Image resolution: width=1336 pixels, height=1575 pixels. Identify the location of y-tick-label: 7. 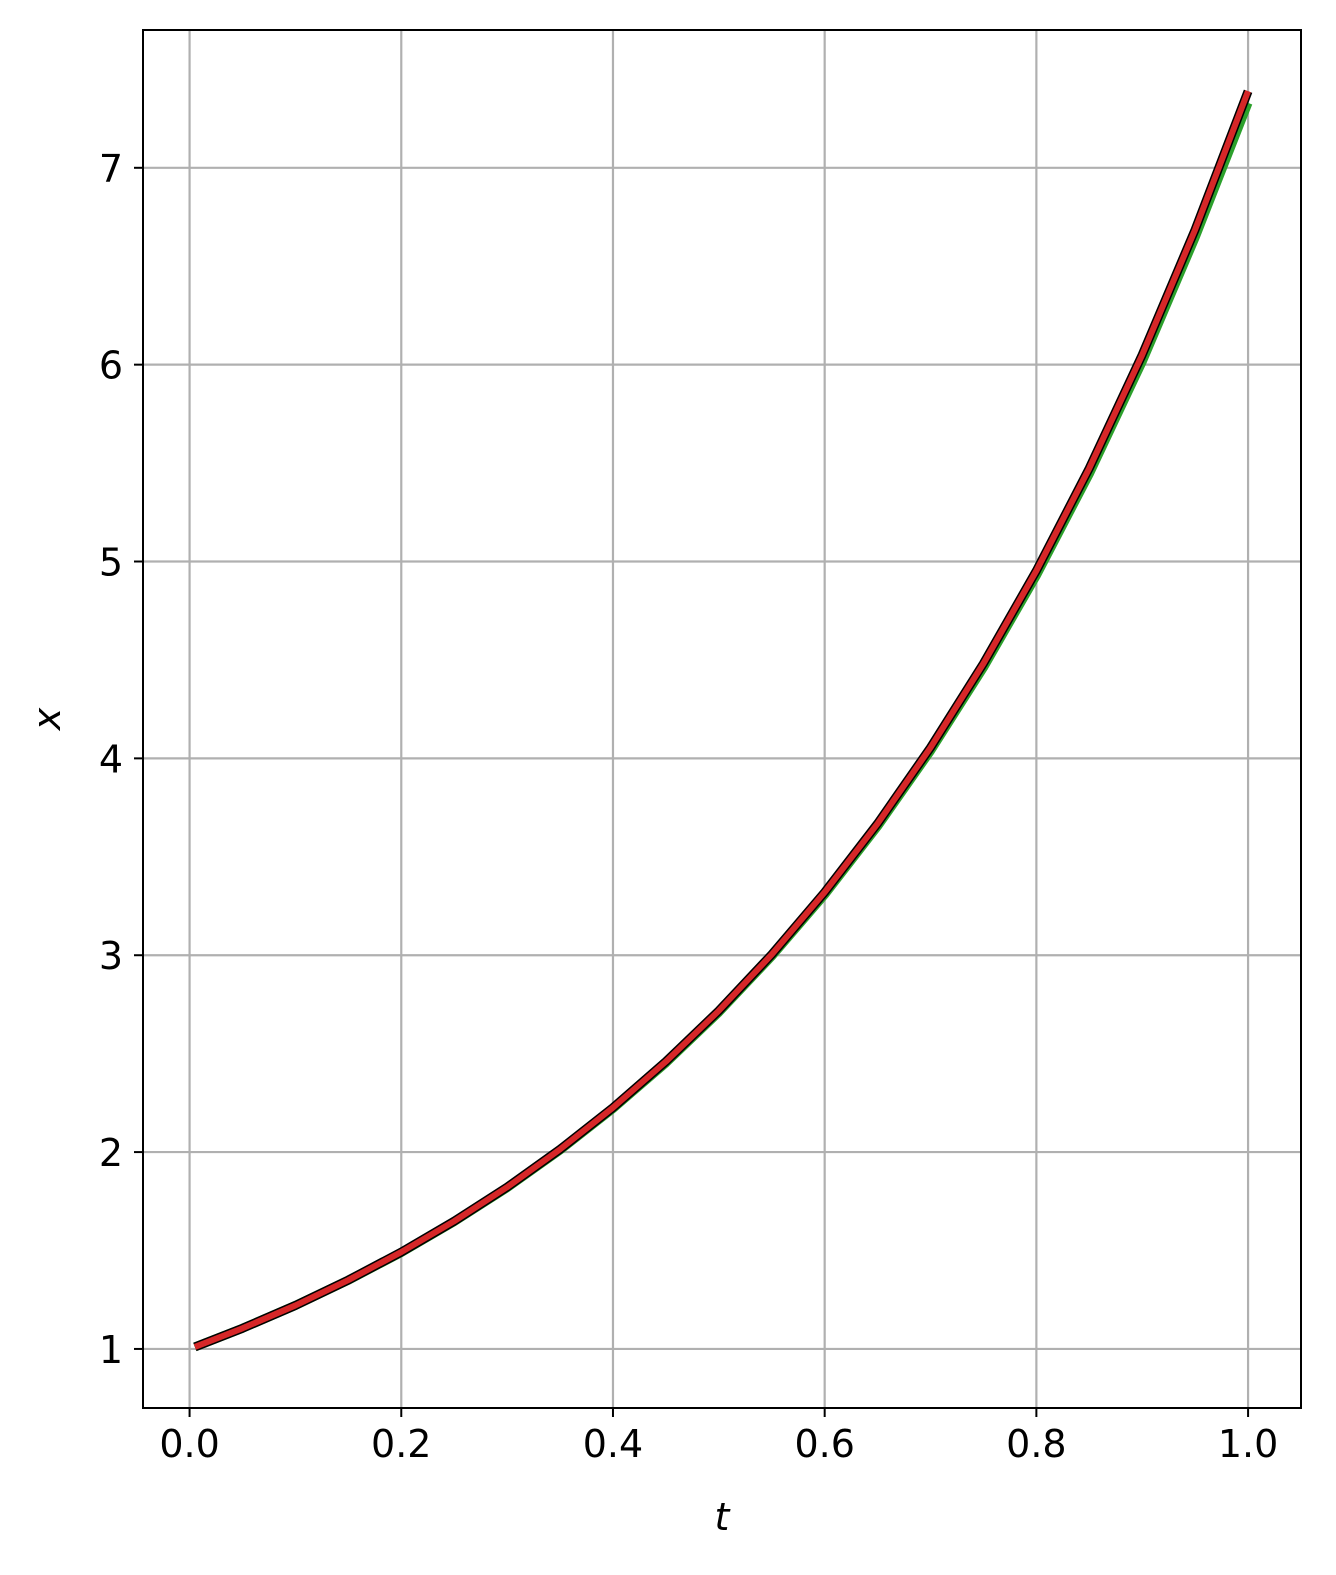
(111, 169).